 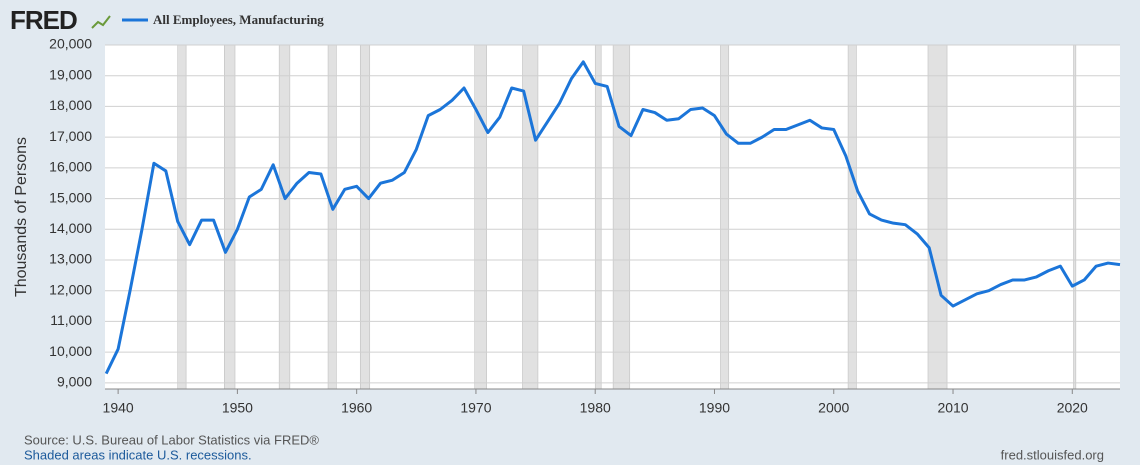 What do you see at coordinates (138, 454) in the screenshot?
I see `note: Shaded areas indicate U.S. recessions.` at bounding box center [138, 454].